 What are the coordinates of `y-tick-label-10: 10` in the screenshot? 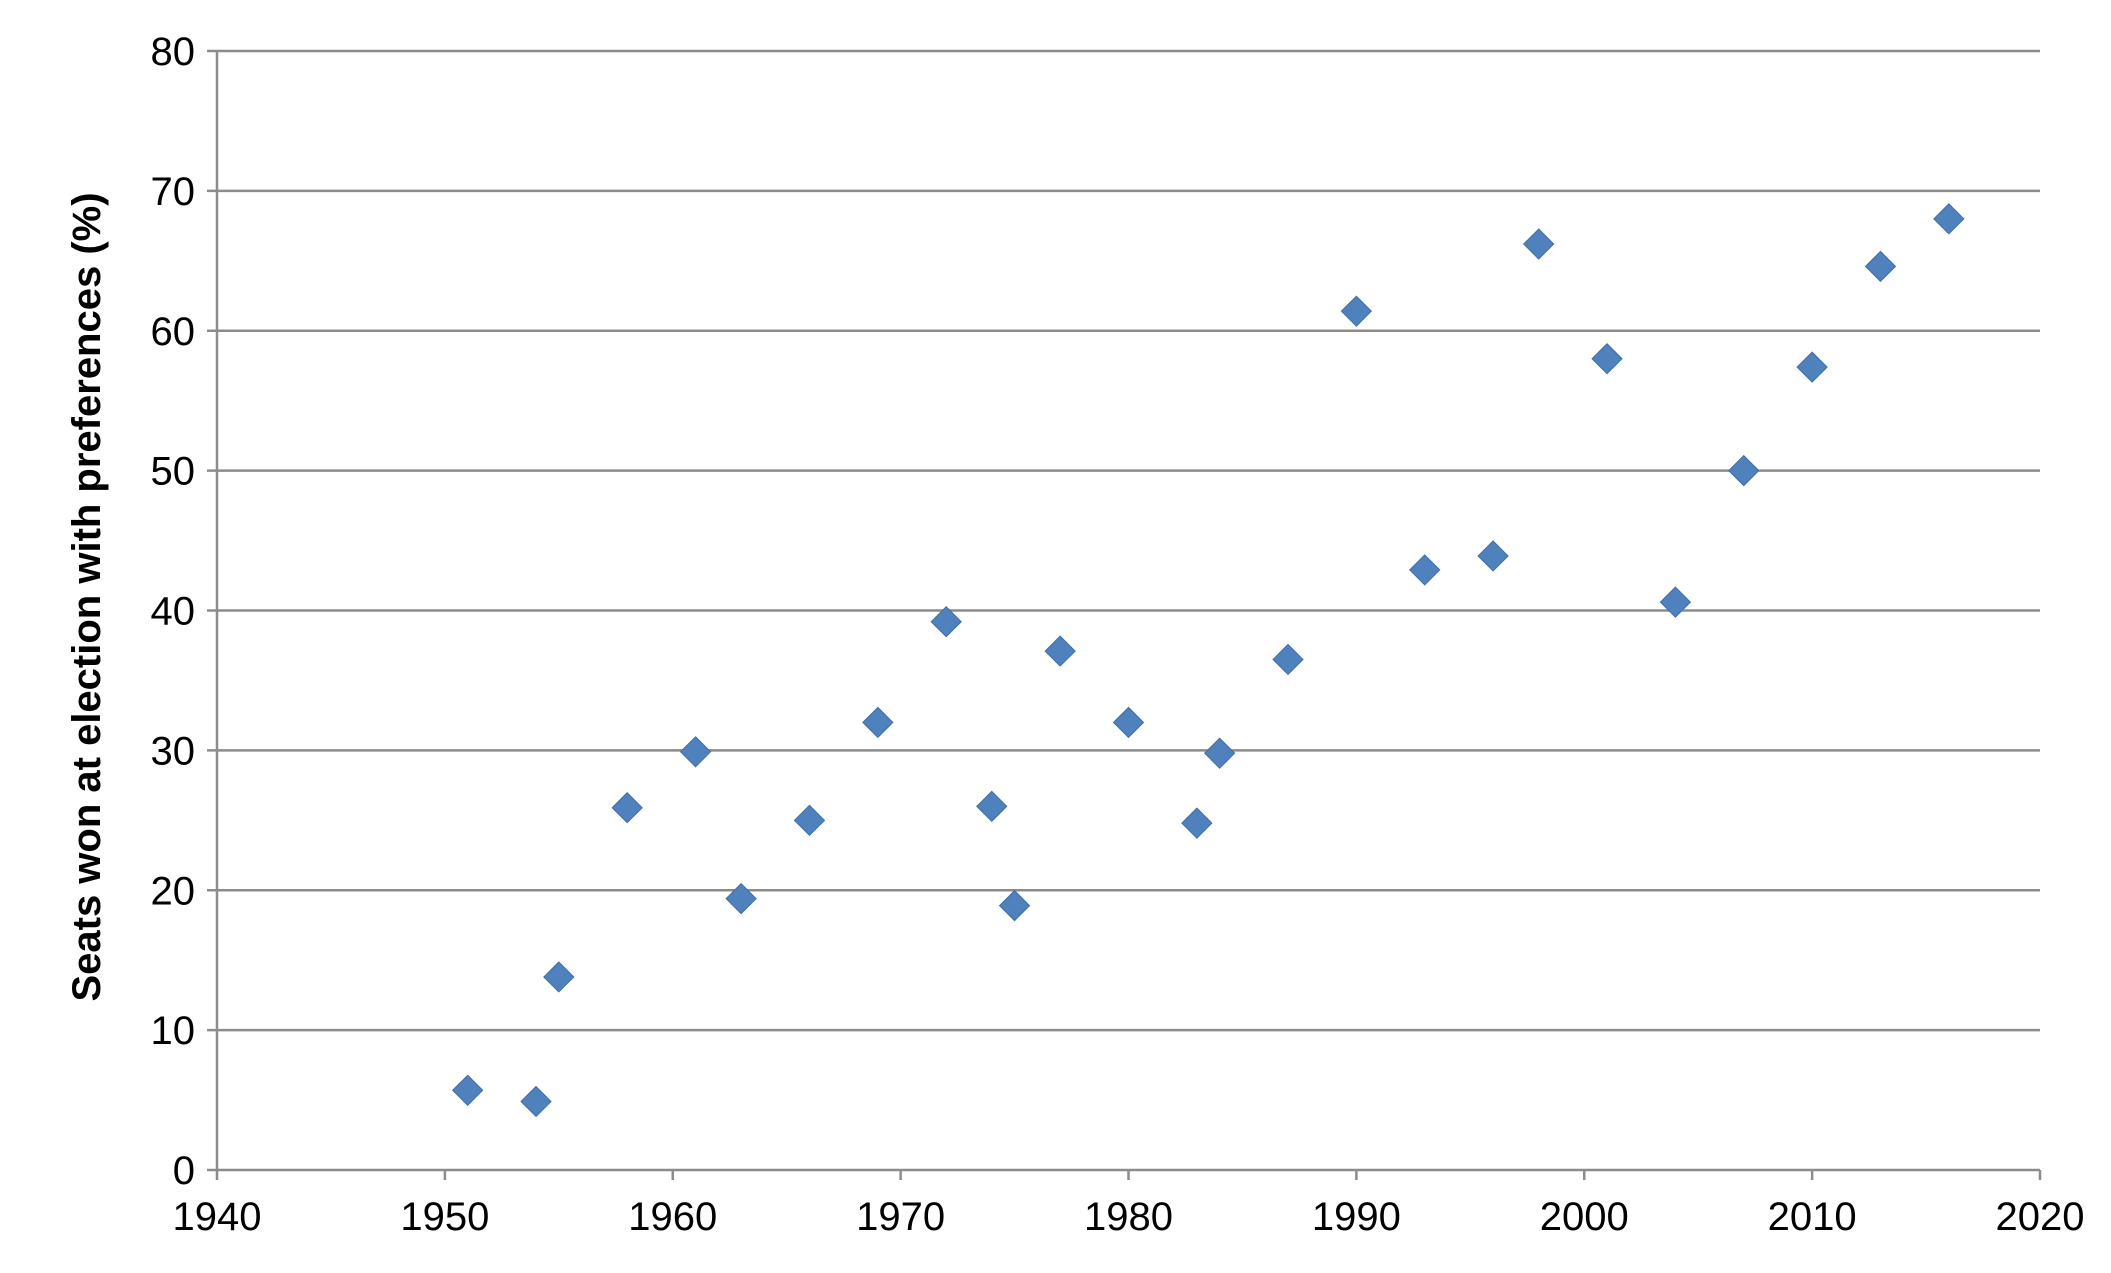 It's located at (173, 1031).